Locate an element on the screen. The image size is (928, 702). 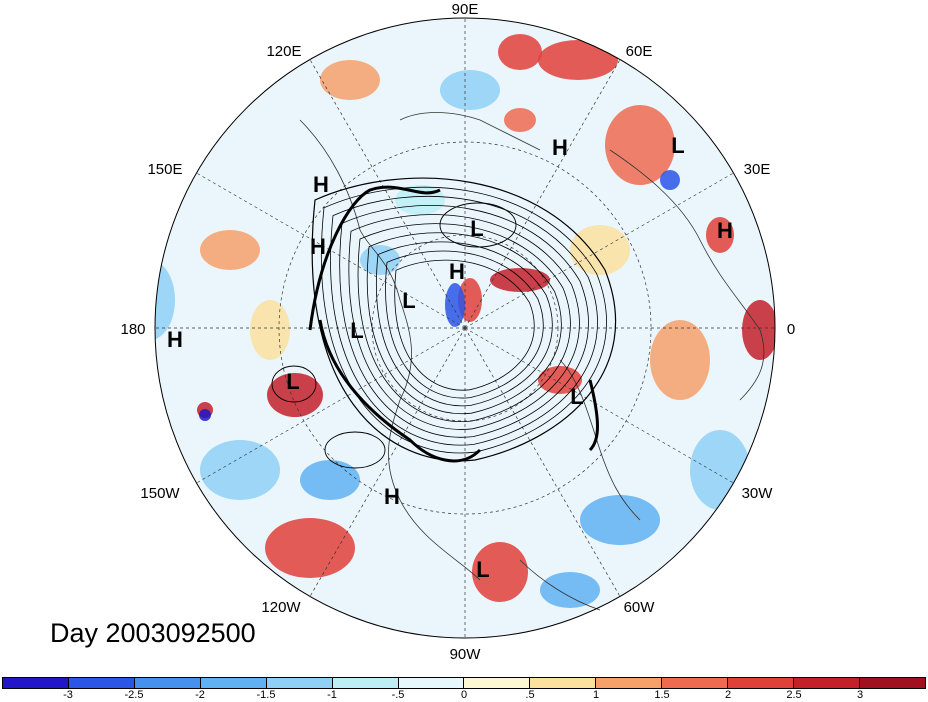
colorbar-tick-label: -2.5 is located at coordinates (134, 695).